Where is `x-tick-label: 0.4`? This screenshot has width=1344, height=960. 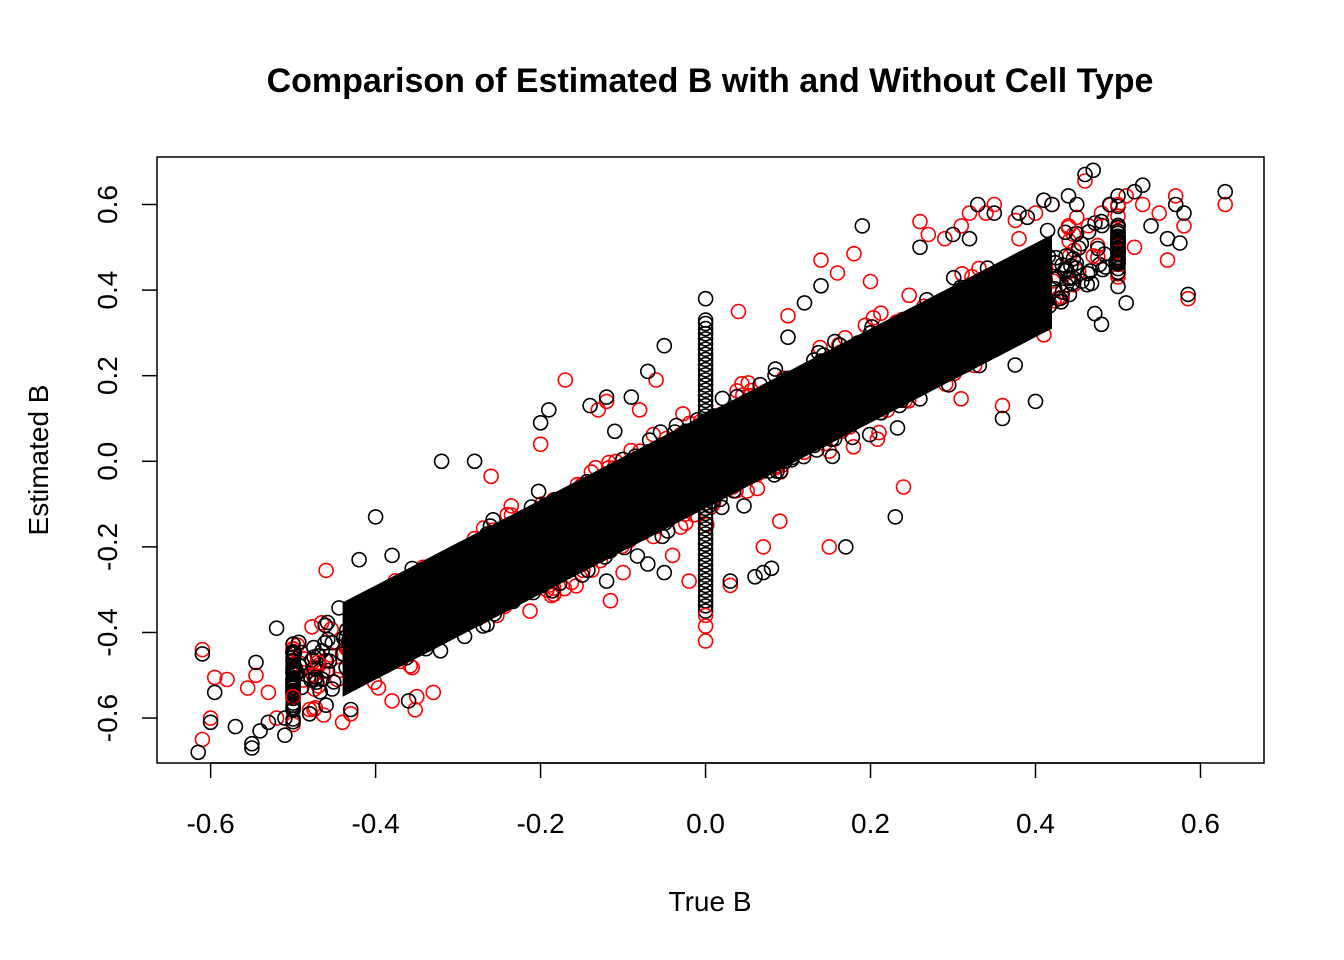
x-tick-label: 0.4 is located at coordinates (1035, 823).